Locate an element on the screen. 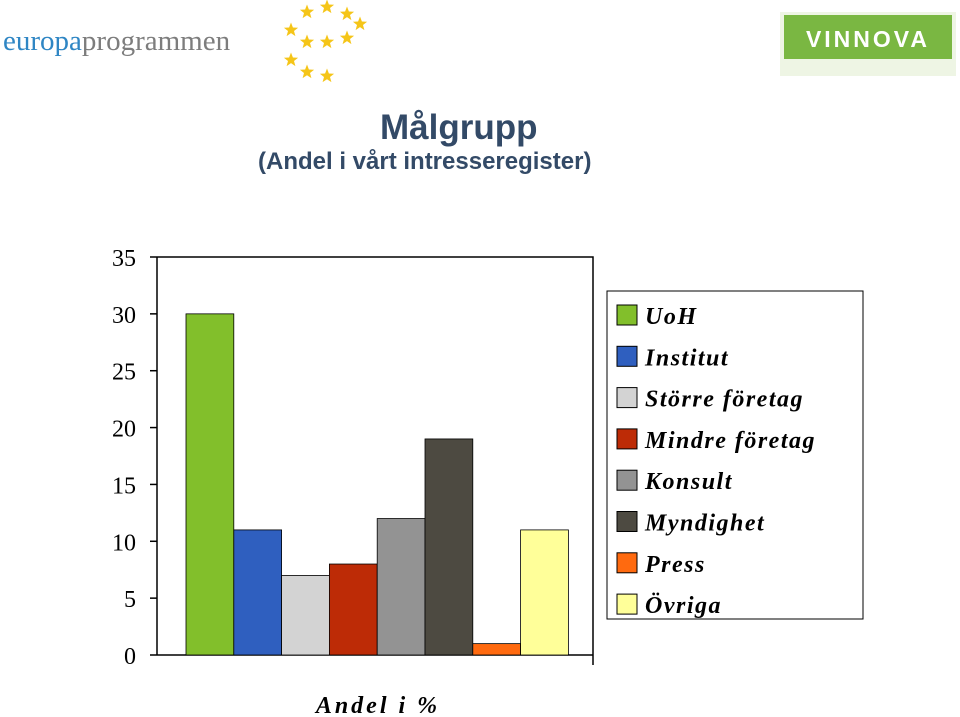  bar-institut is located at coordinates (258, 592).